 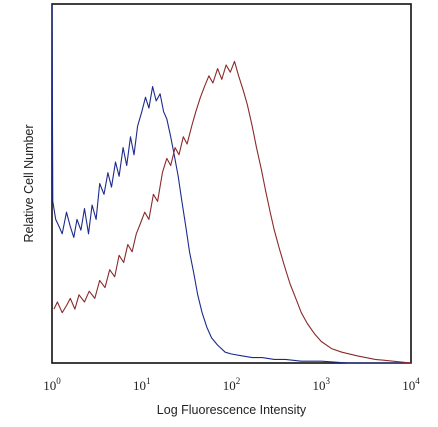 I want to click on x-axis-title: Log Fluorescence Intensity, so click(x=232, y=410).